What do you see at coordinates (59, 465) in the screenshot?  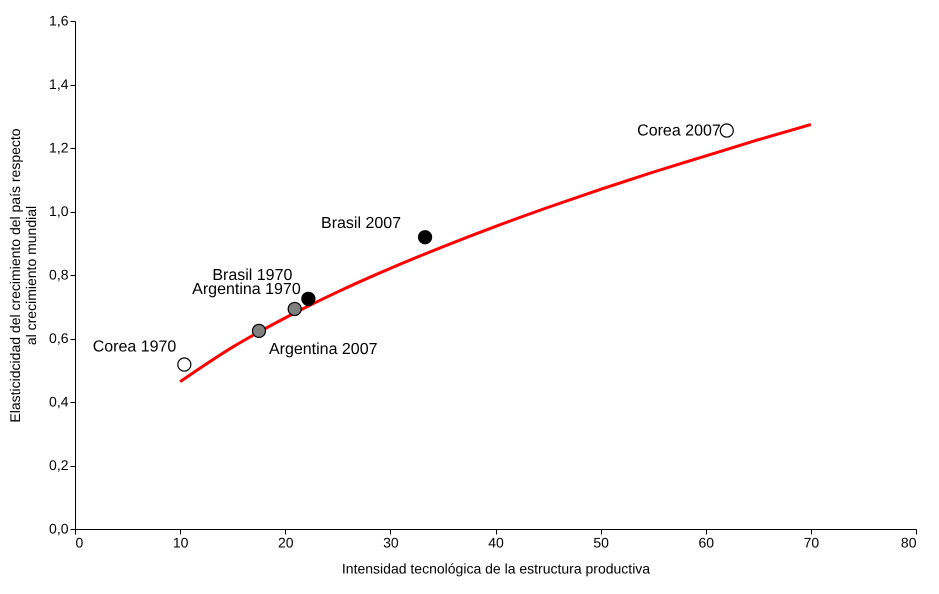 I see `y-tick-label: 0,2` at bounding box center [59, 465].